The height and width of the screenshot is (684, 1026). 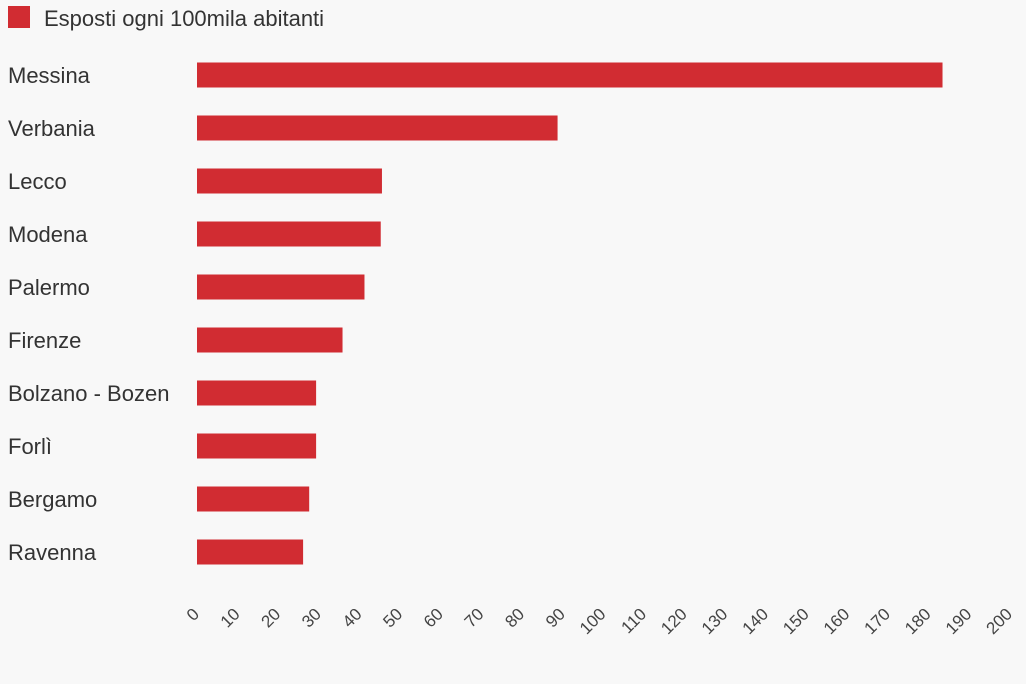 I want to click on category-label: Verbania, so click(x=52, y=128).